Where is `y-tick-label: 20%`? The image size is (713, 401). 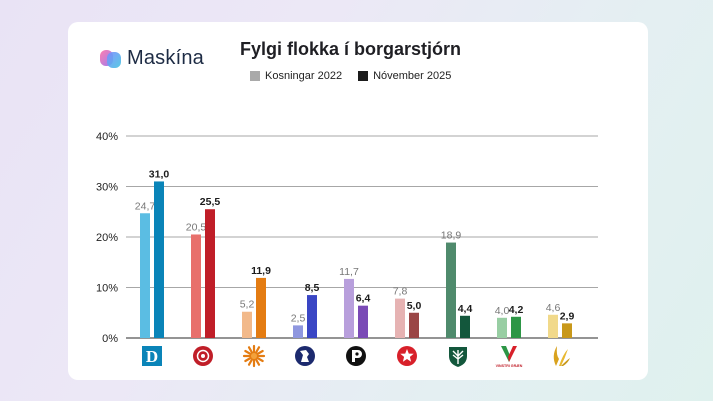 y-tick-label: 20% is located at coordinates (107, 238).